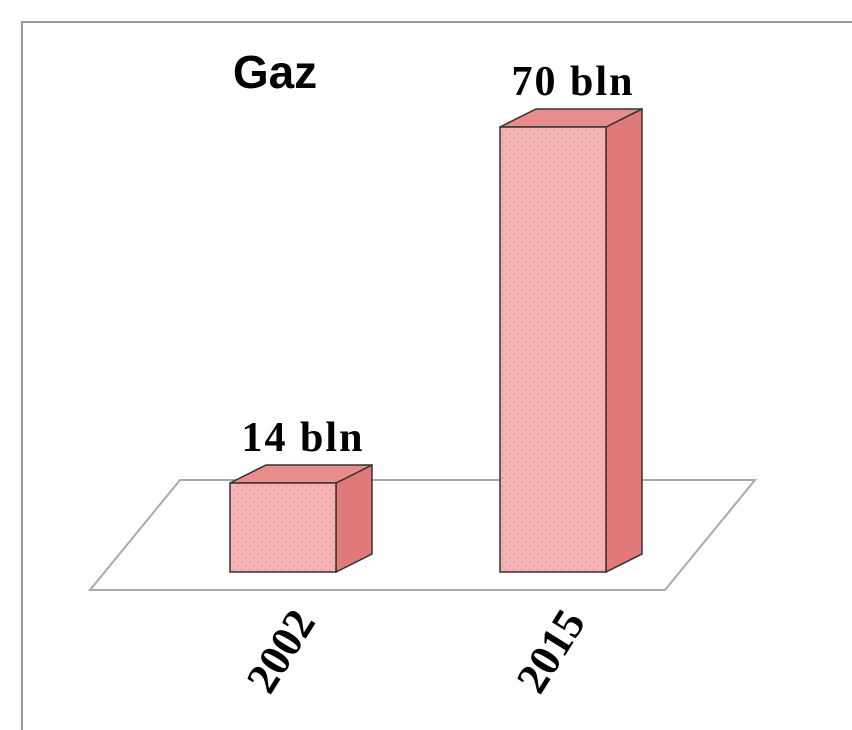  Describe the element at coordinates (551, 651) in the screenshot. I see `x-tick-label: 2015` at that location.